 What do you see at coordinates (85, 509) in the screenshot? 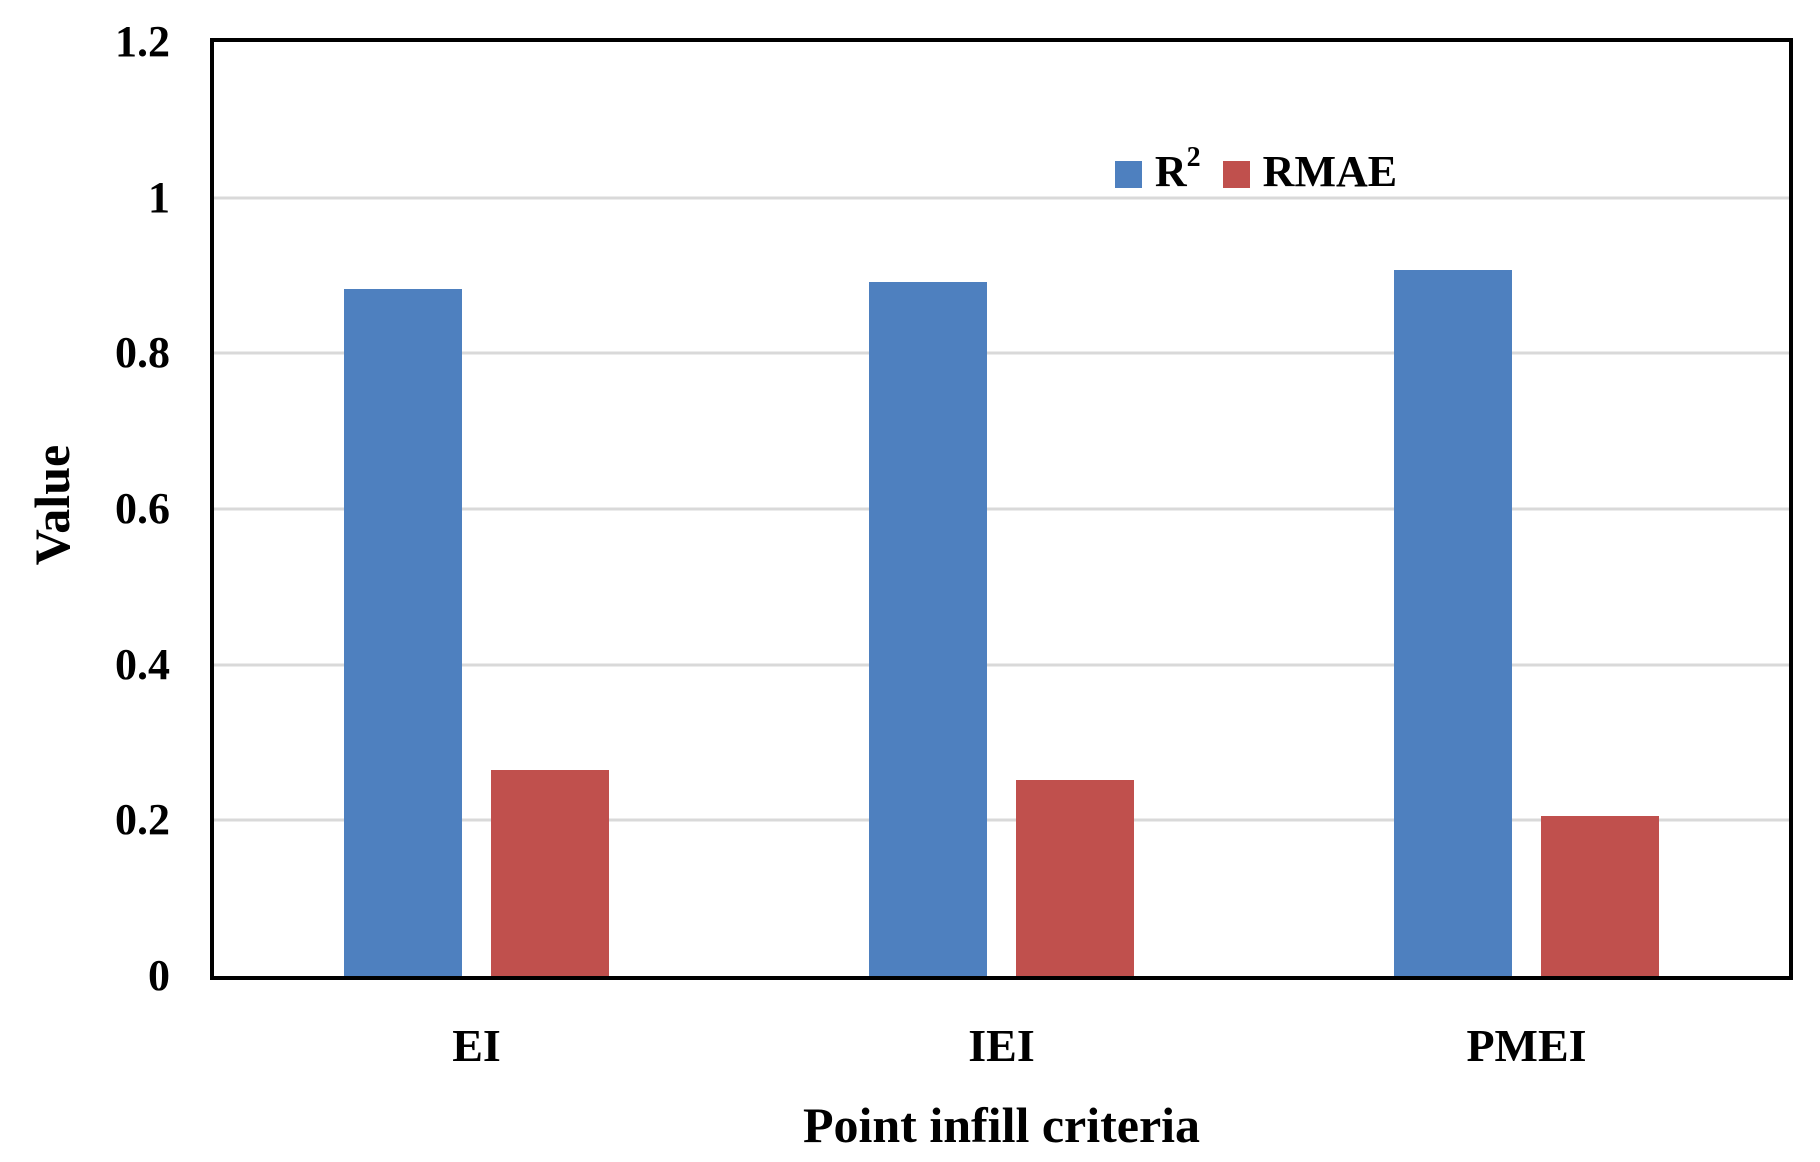
I see `y-axis-tick-labels: 1.2 1 0.8 0.6 0.4 0.2 0` at bounding box center [85, 509].